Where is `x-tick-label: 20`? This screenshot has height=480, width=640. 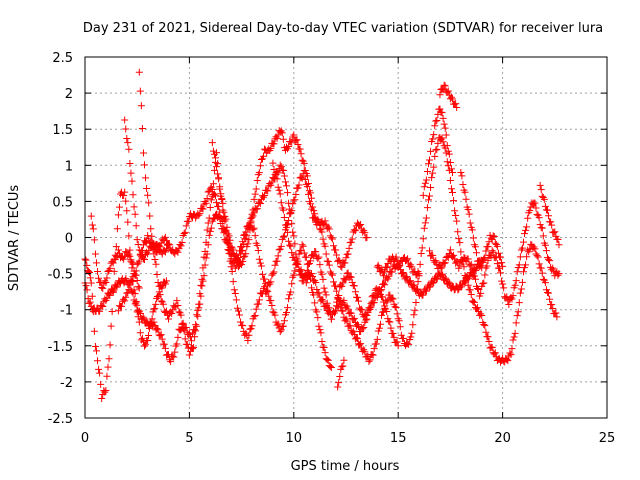
x-tick-label: 20 is located at coordinates (502, 438).